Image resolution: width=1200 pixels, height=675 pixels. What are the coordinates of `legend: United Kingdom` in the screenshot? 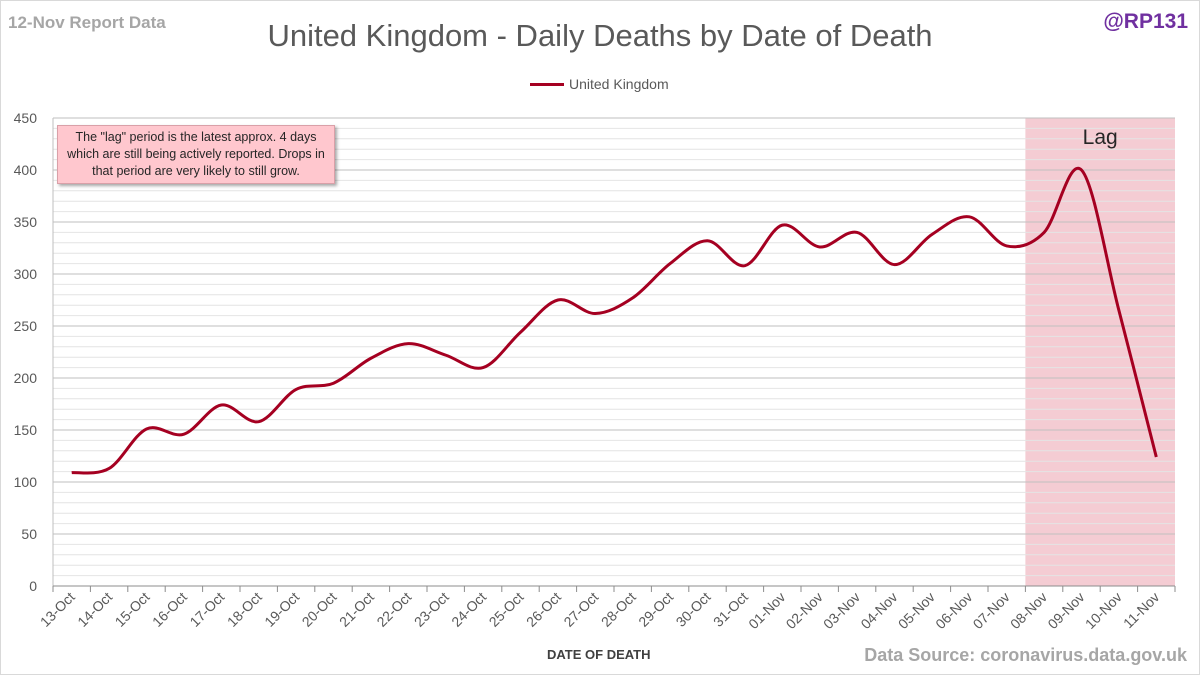 It's located at (599, 84).